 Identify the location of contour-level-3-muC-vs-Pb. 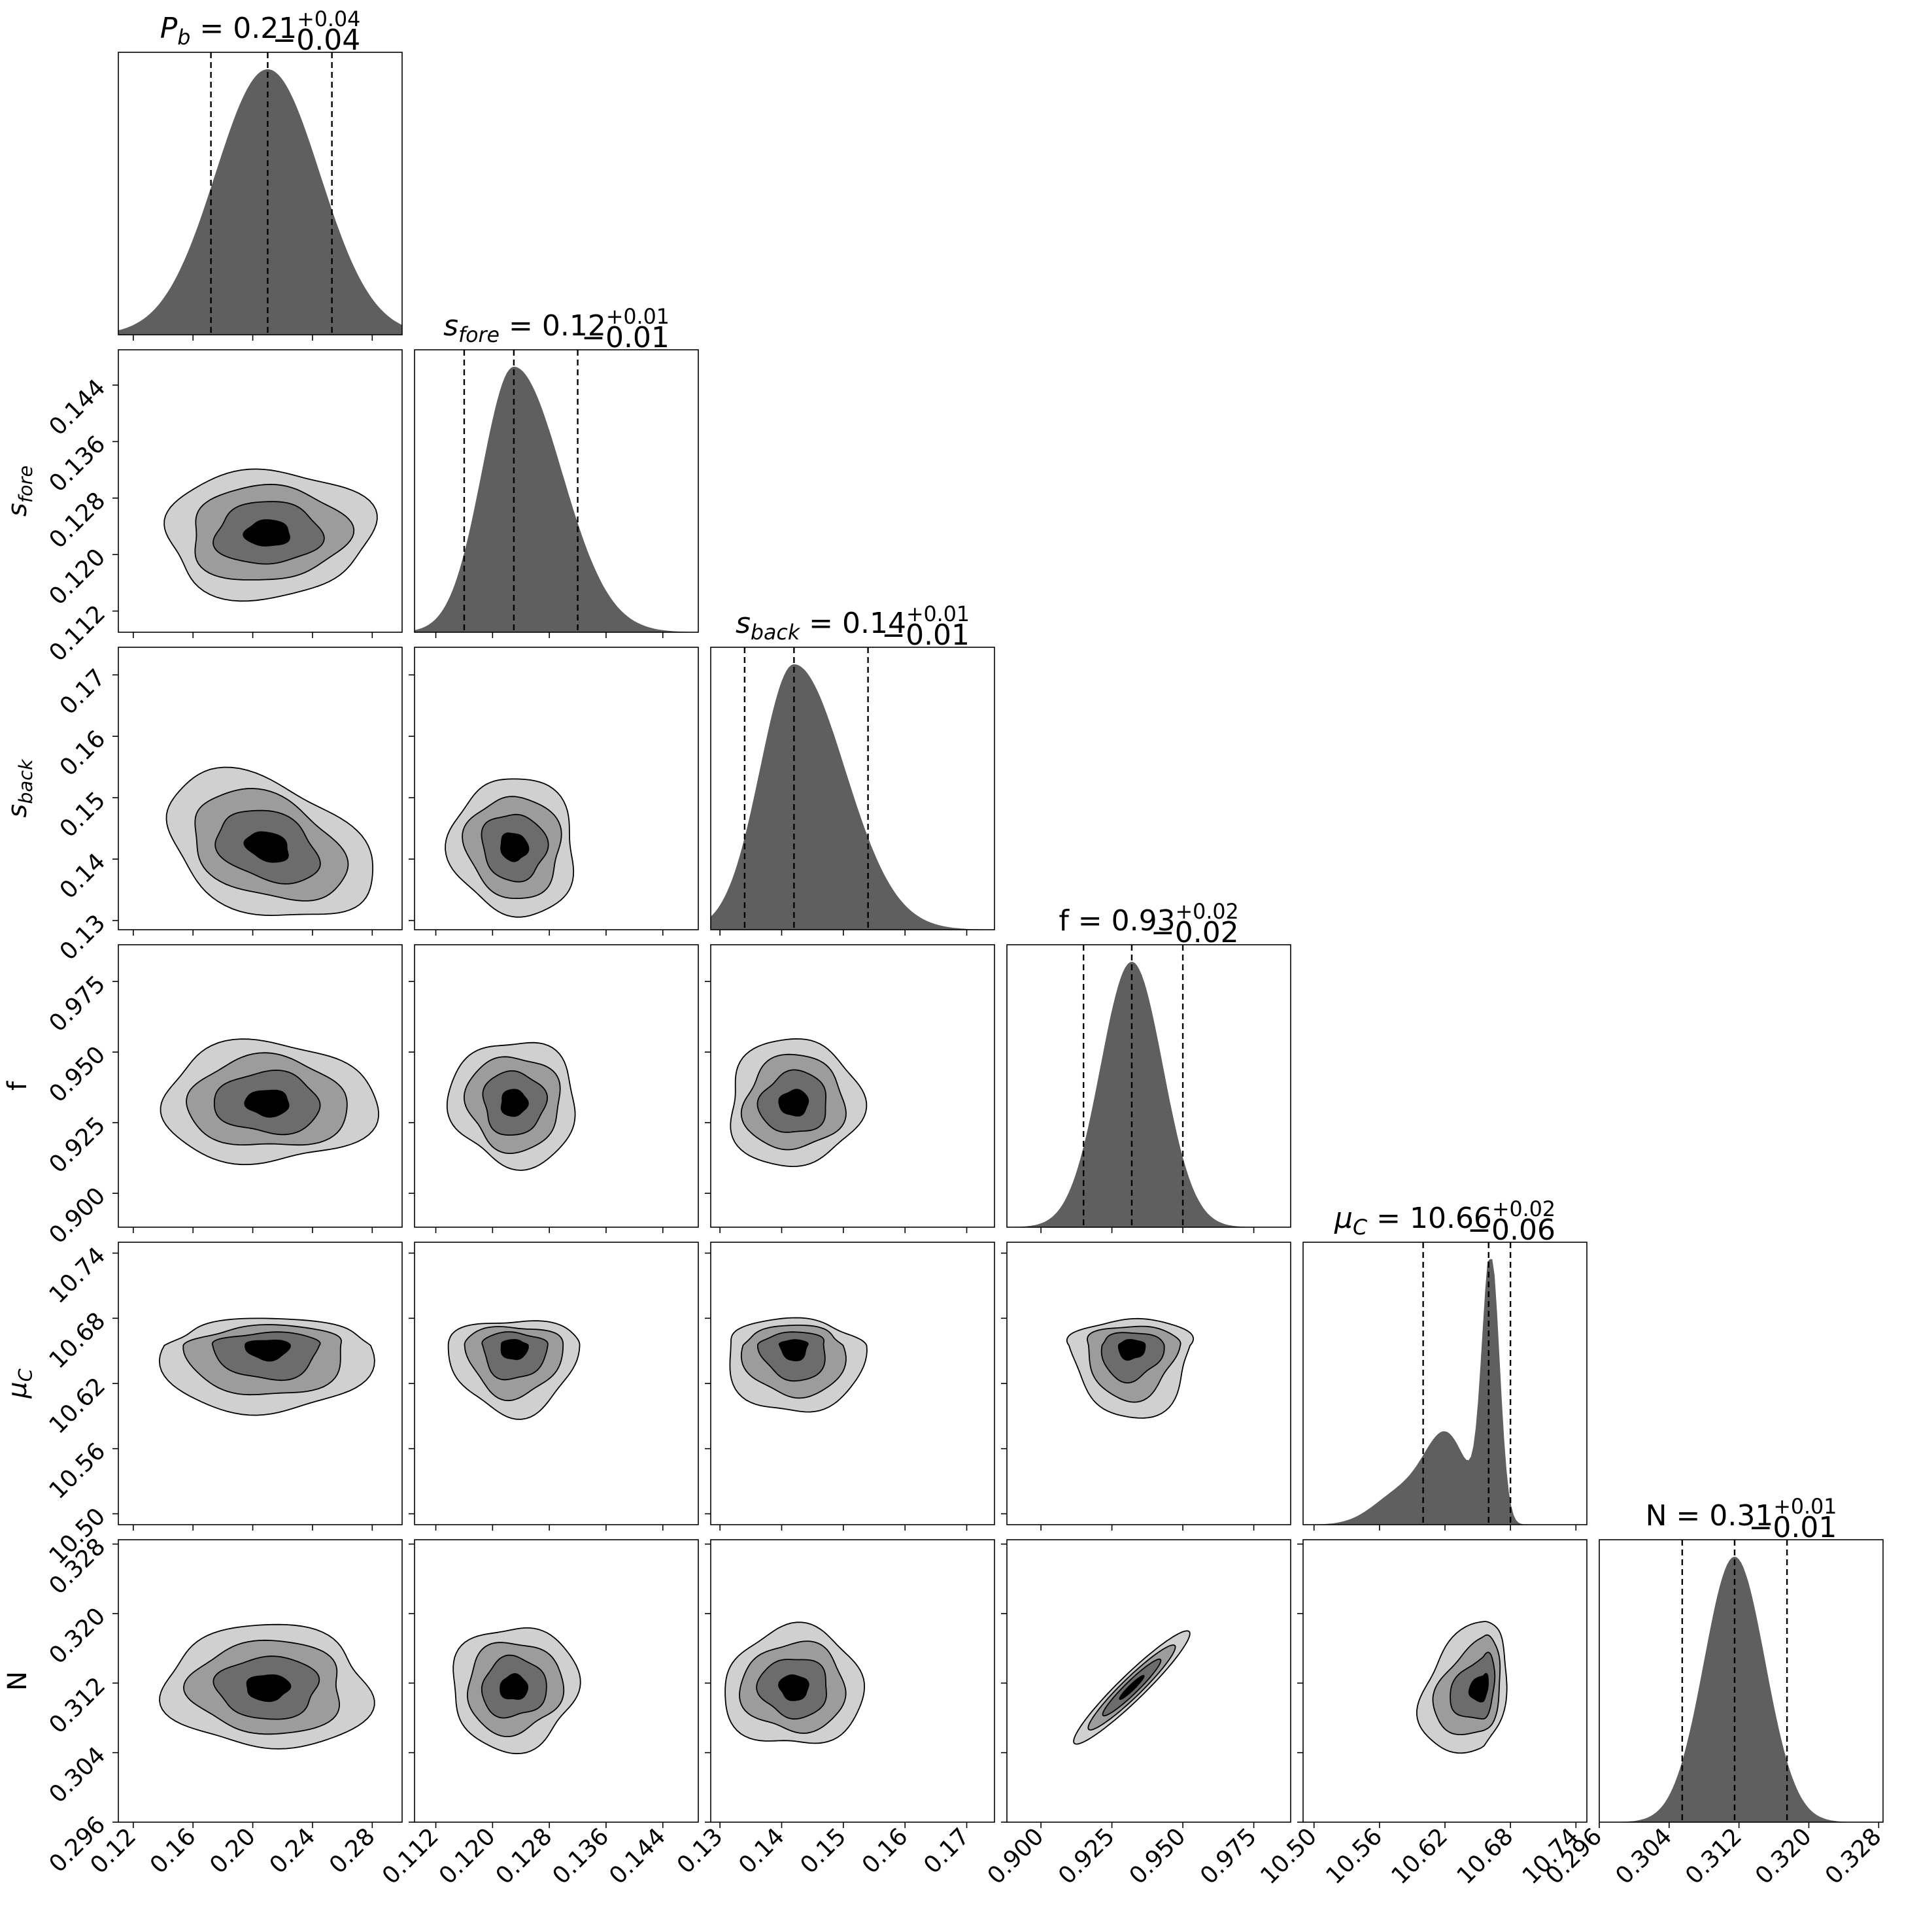
(267, 1351).